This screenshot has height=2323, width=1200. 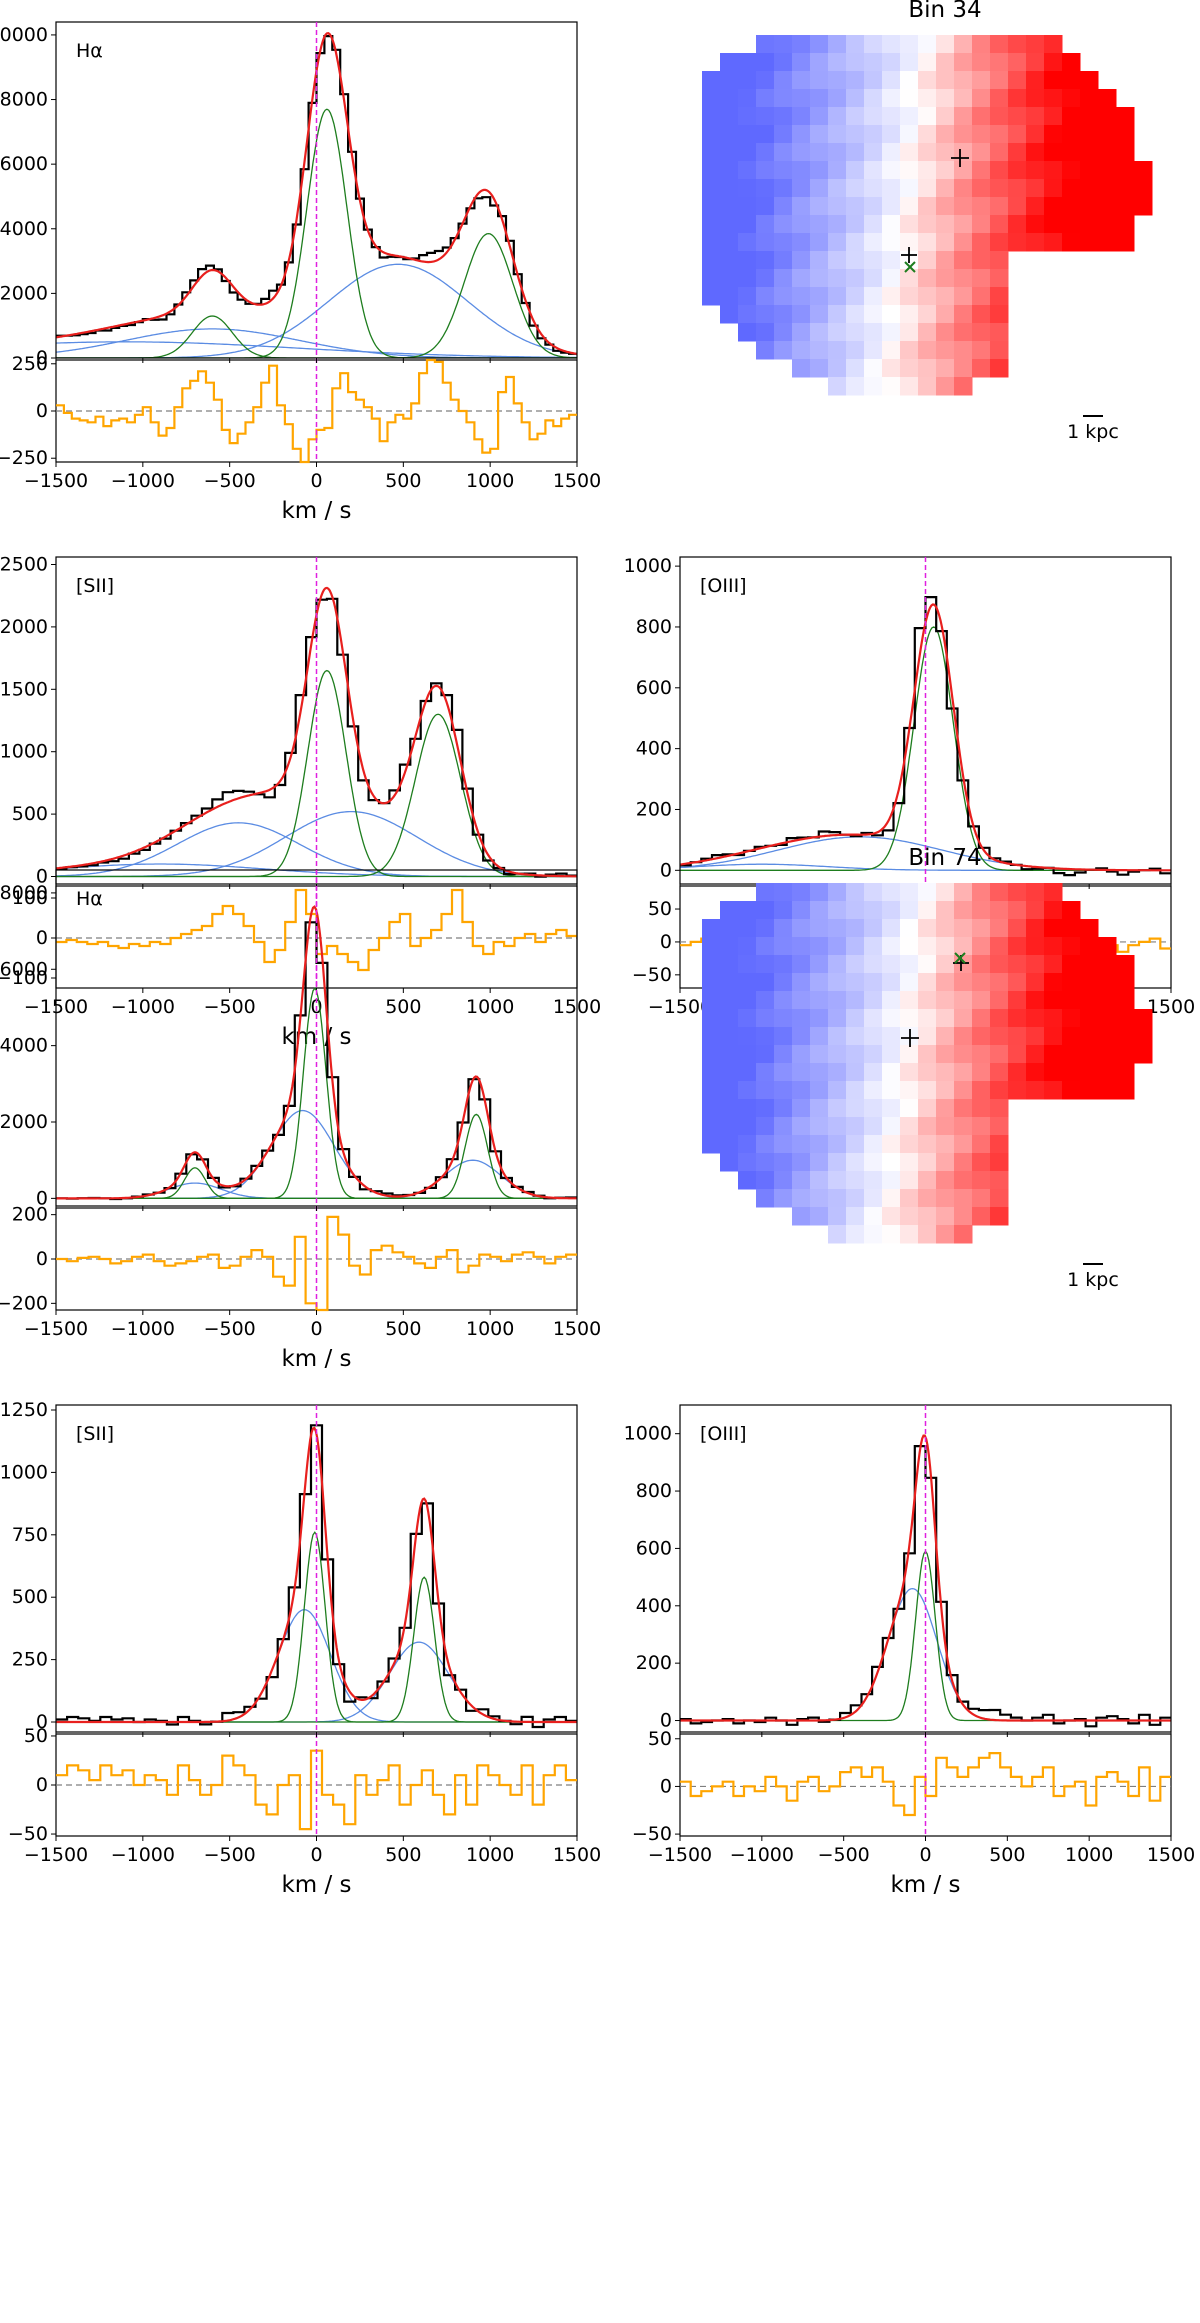 What do you see at coordinates (30, 364) in the screenshot?
I see `resid-y-tick-label: 250` at bounding box center [30, 364].